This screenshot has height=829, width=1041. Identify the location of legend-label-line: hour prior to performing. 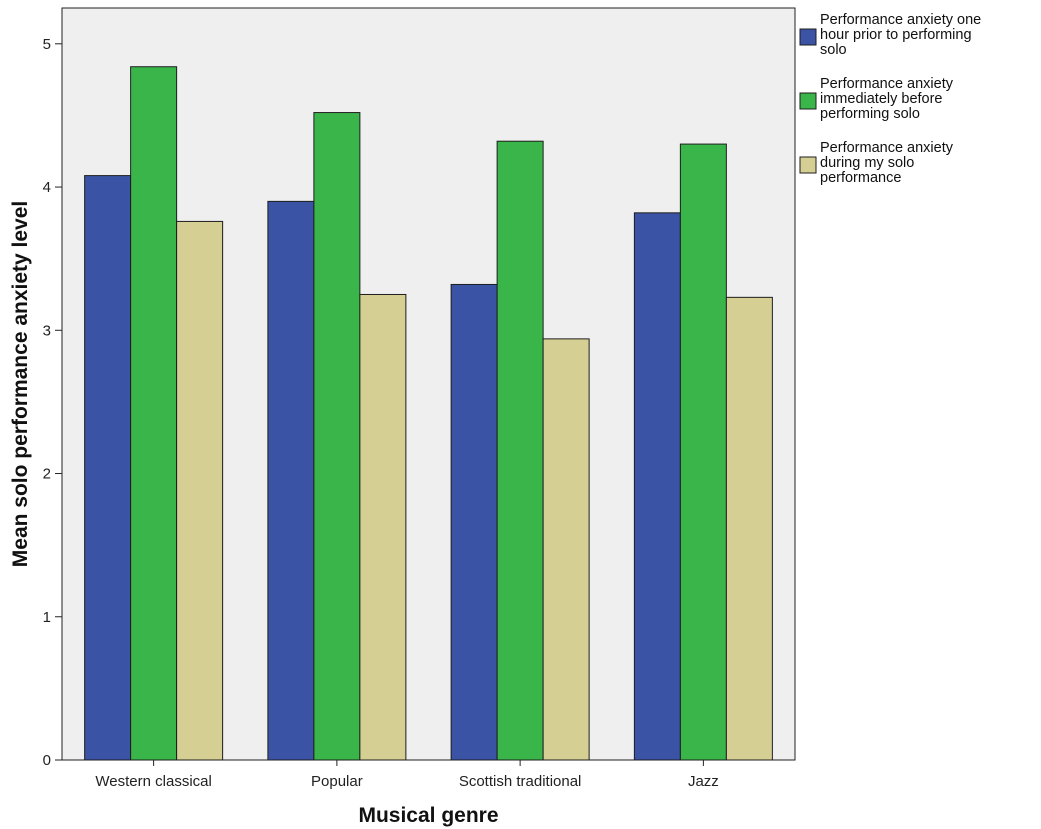
(896, 35).